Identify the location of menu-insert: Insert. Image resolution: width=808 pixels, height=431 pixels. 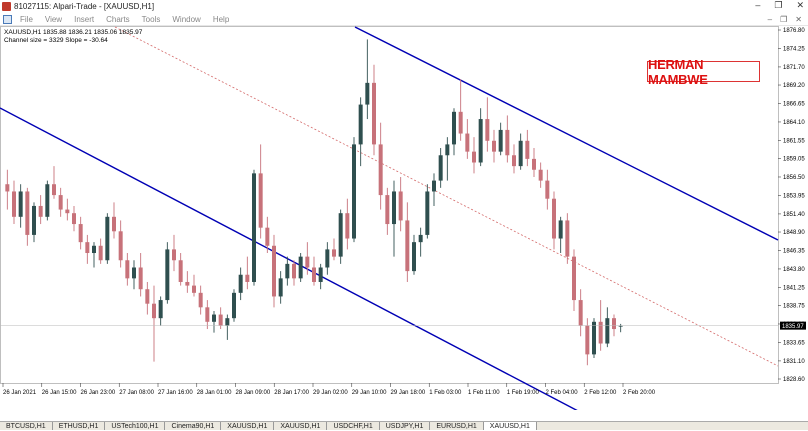
(84, 19).